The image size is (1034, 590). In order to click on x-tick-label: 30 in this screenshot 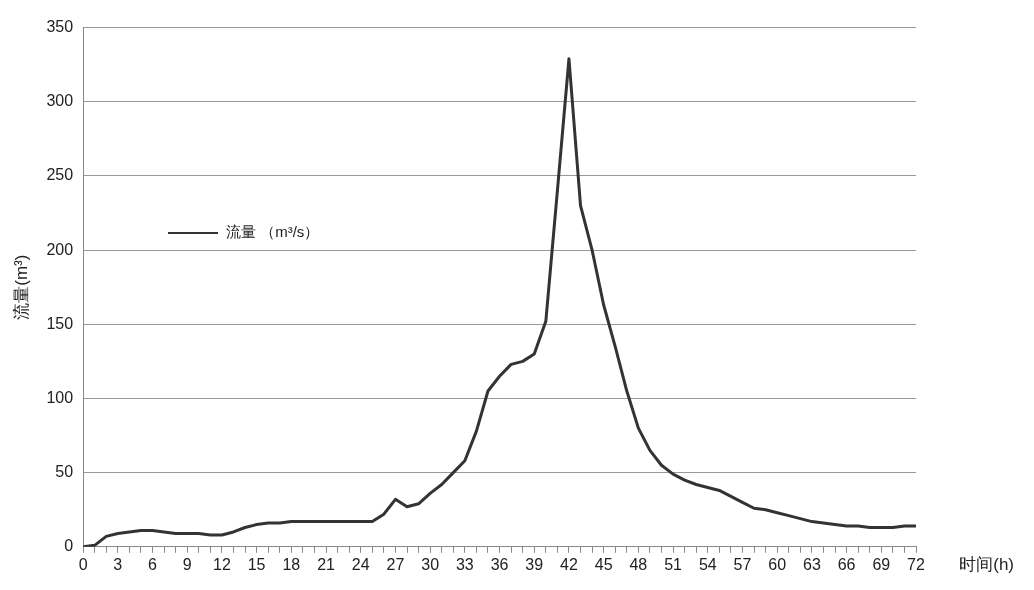, I will do `click(430, 564)`.